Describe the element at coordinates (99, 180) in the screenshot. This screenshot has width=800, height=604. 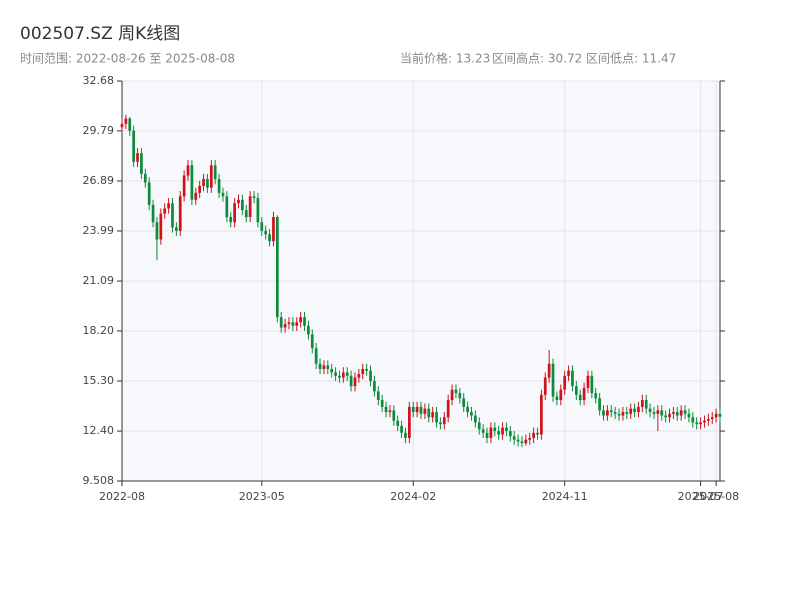
I see `y-tick-label: 26.89` at that location.